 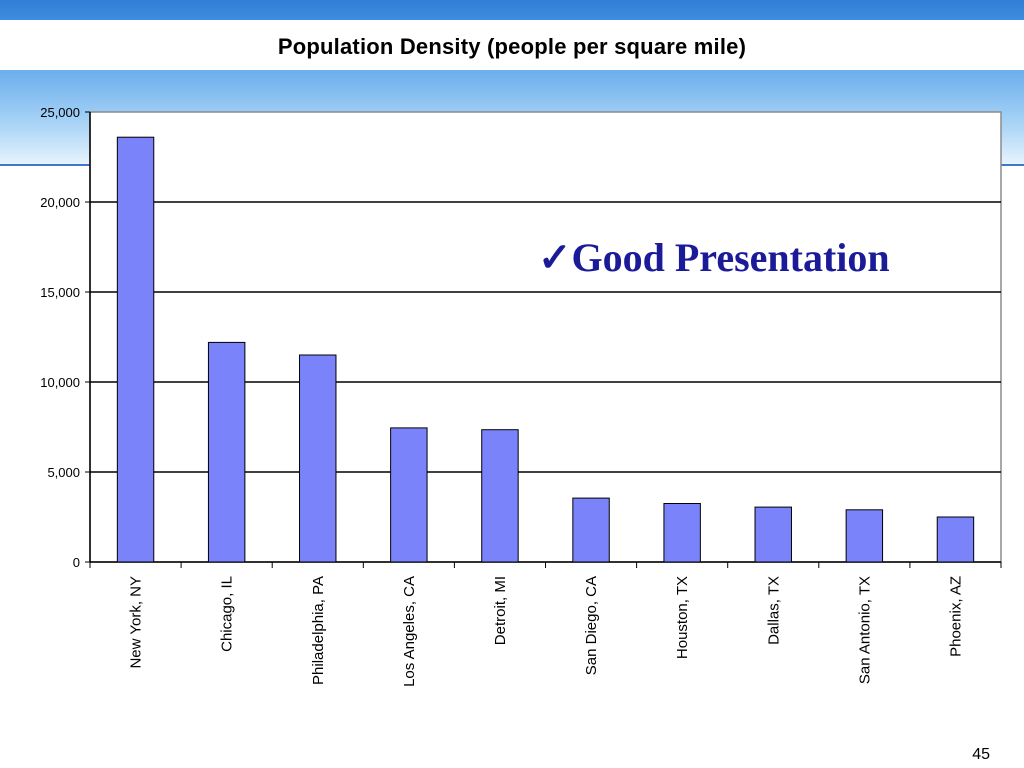 I want to click on page-number: 45, so click(x=981, y=754).